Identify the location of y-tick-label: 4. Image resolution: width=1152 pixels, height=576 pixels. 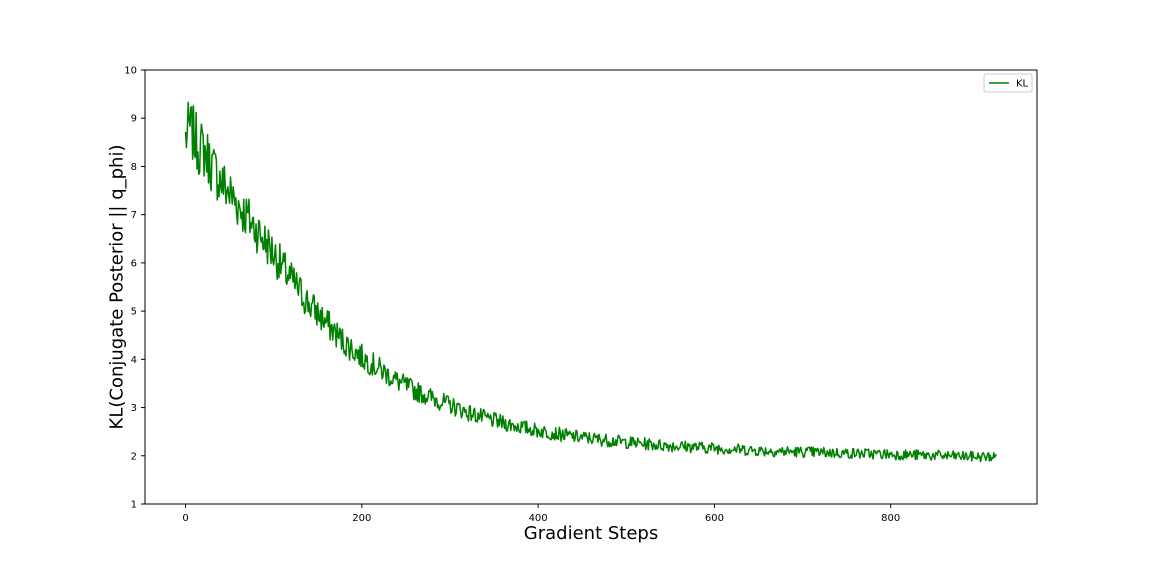
(134, 360).